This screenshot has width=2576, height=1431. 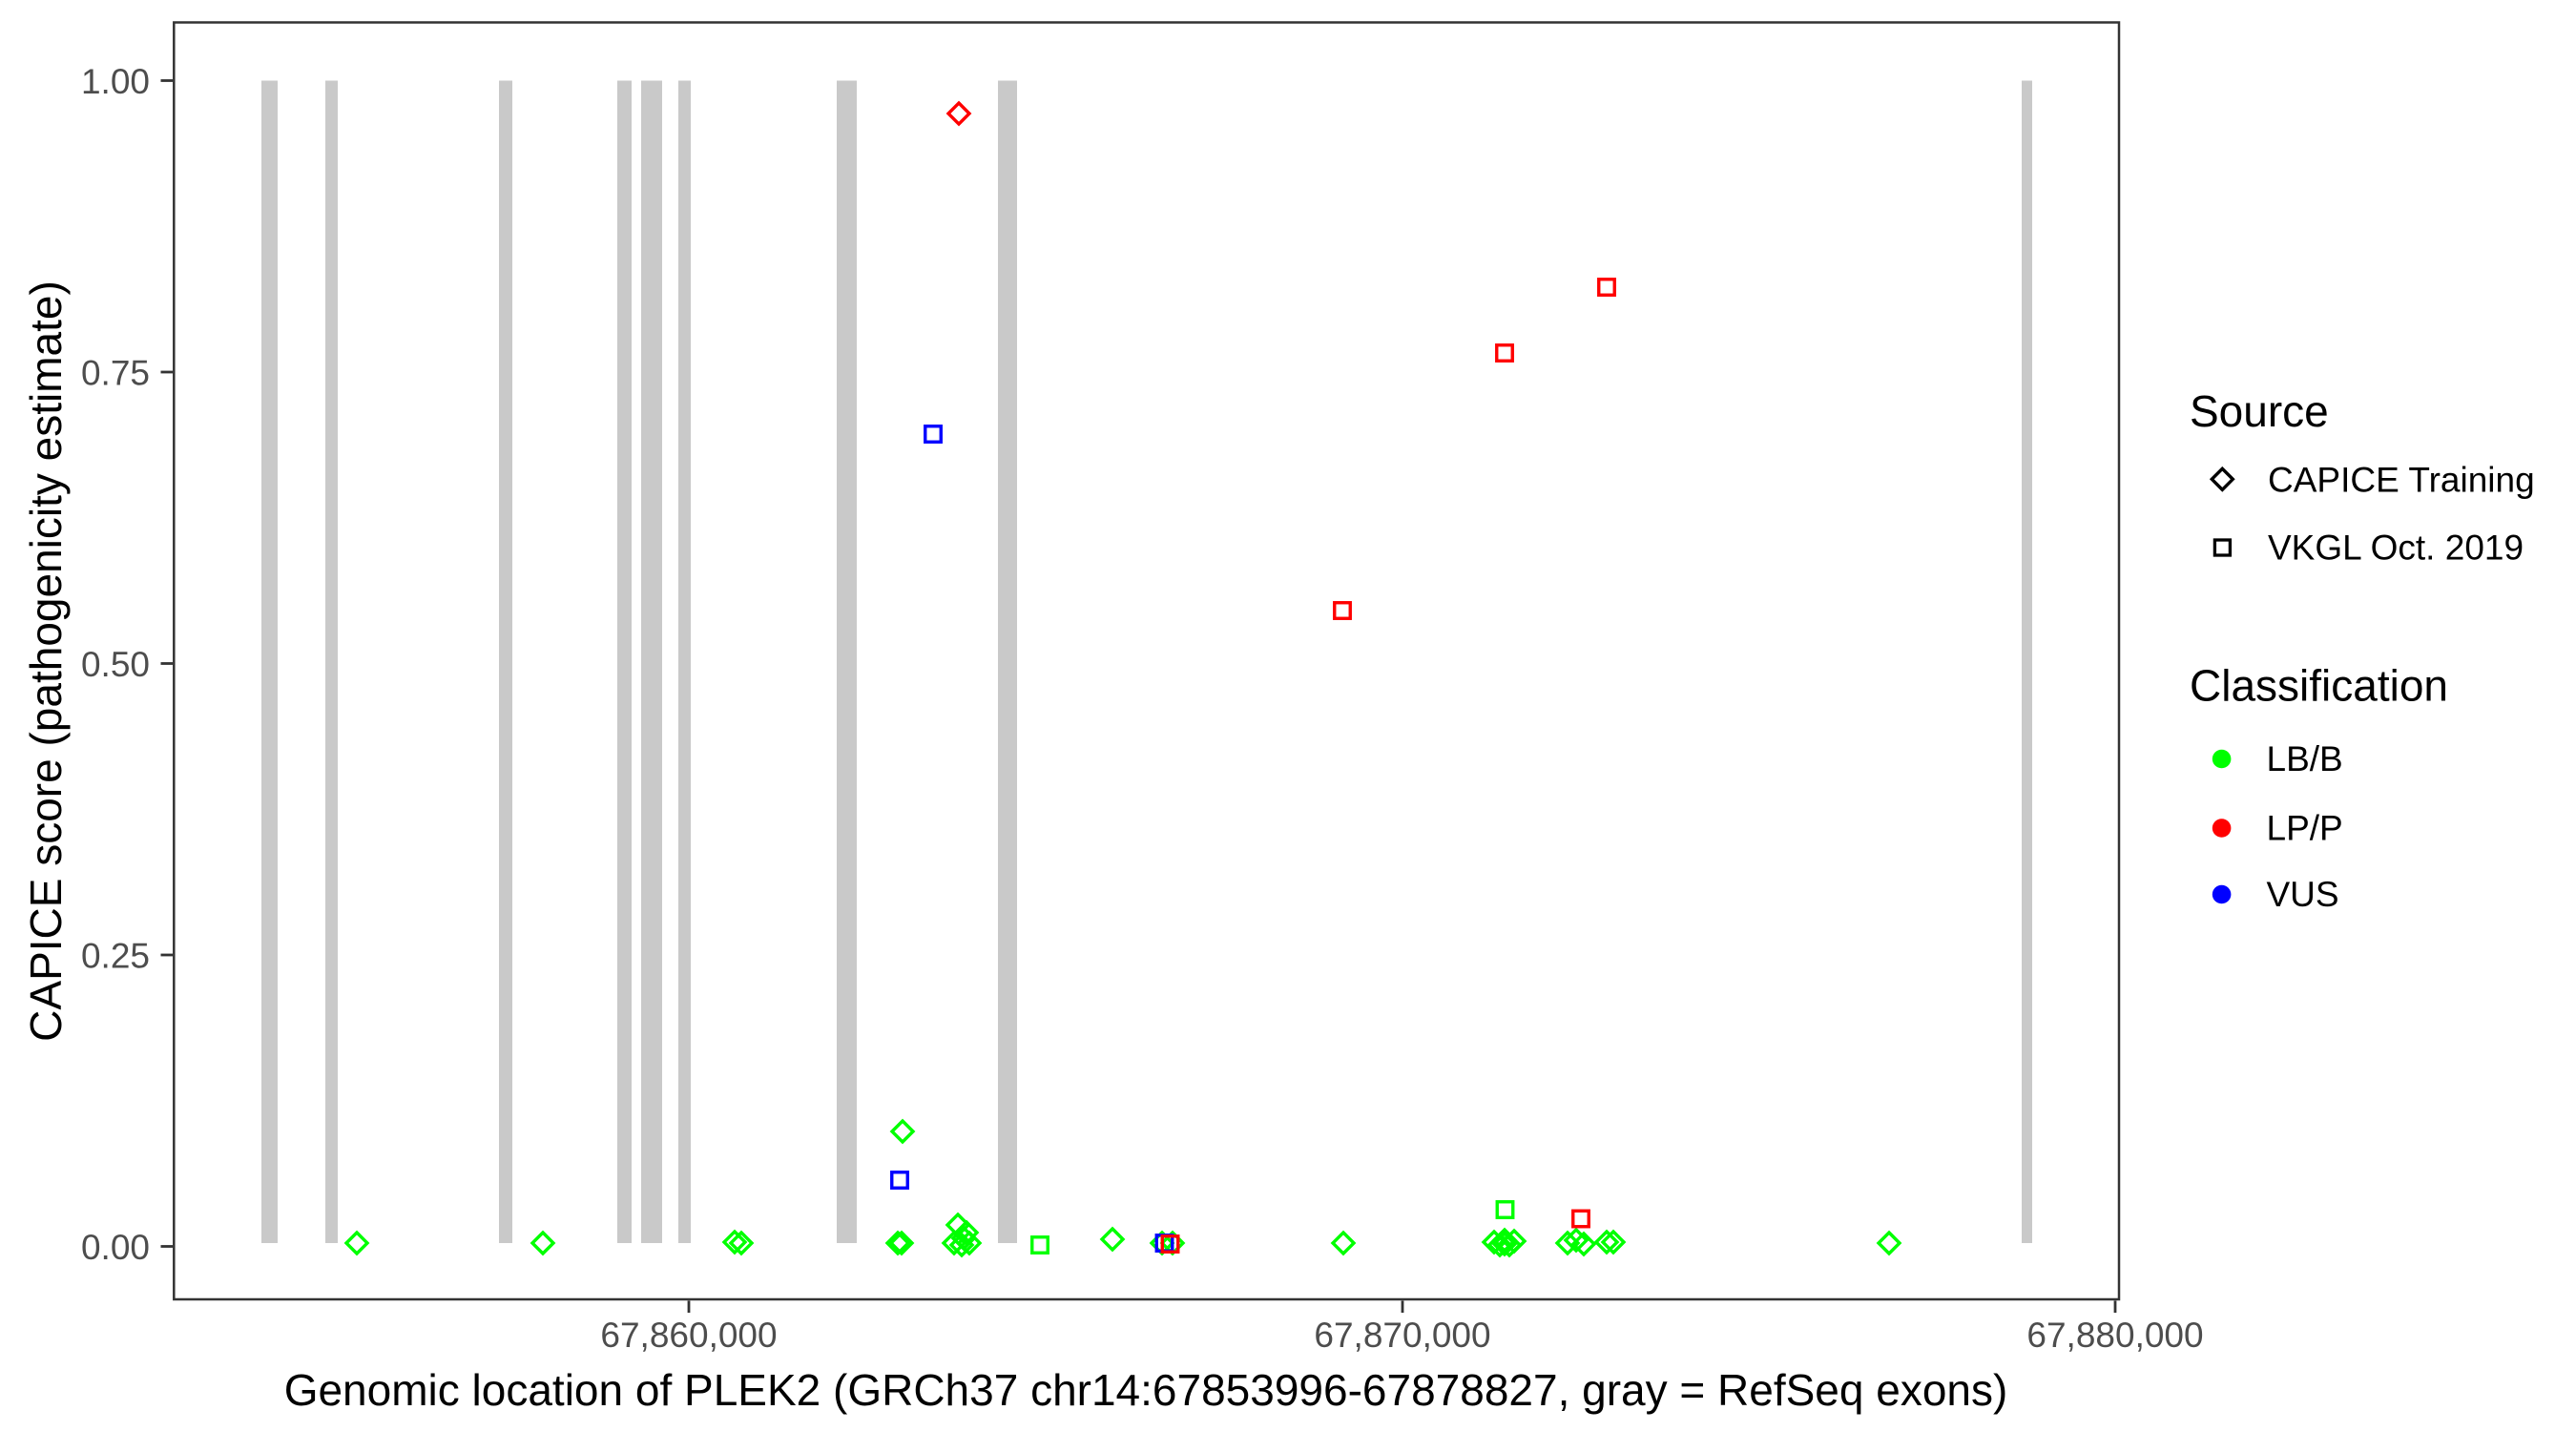 What do you see at coordinates (2305, 828) in the screenshot?
I see `svg-text: LP/P` at bounding box center [2305, 828].